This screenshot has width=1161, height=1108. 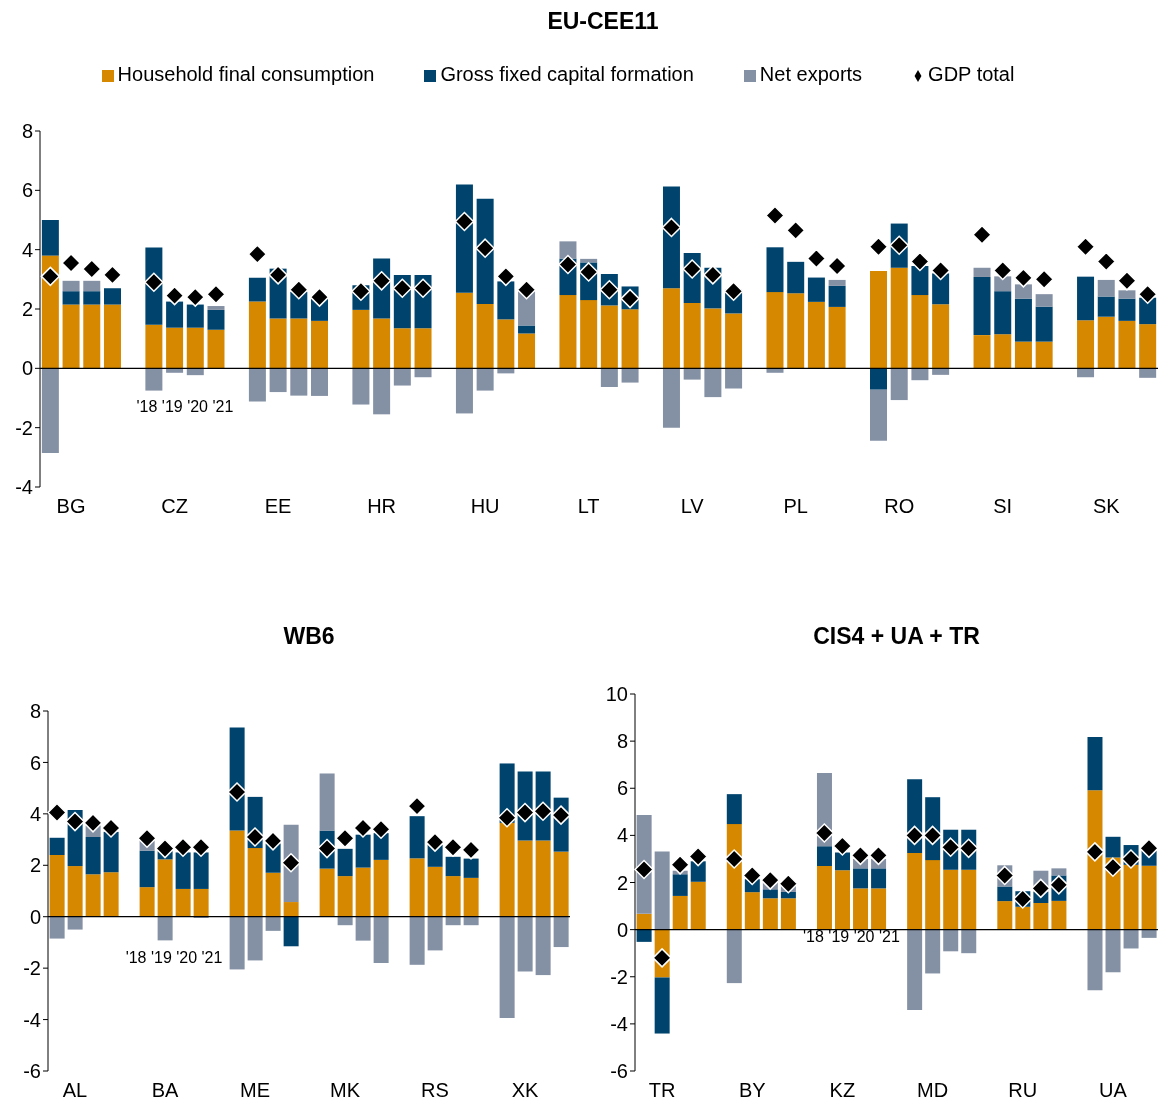 What do you see at coordinates (971, 74) in the screenshot?
I see `legend-label: GDP total` at bounding box center [971, 74].